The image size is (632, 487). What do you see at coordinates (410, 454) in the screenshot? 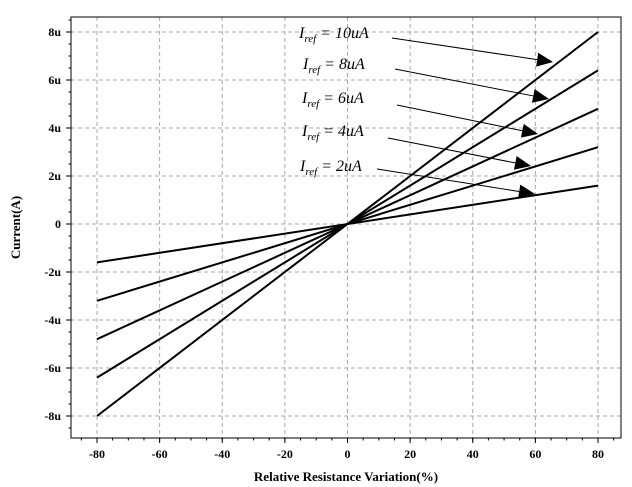
I see `x-tick-label: 20` at bounding box center [410, 454].